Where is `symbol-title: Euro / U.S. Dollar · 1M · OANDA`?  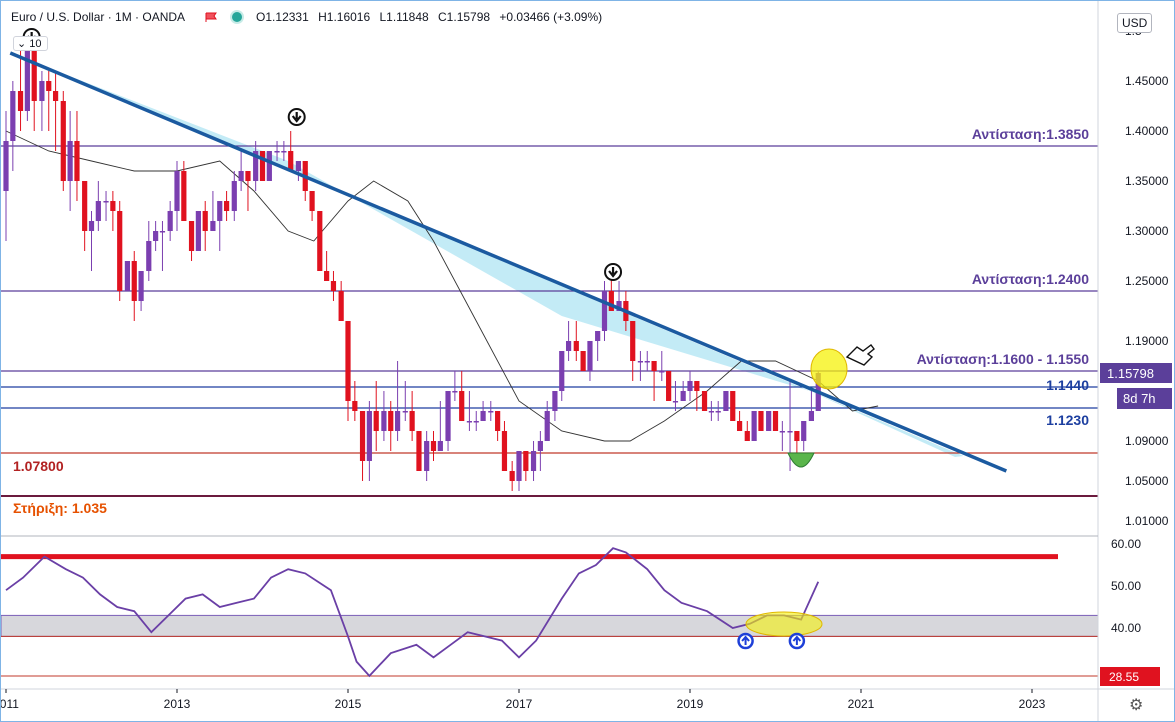 symbol-title: Euro / U.S. Dollar · 1M · OANDA is located at coordinates (98, 17).